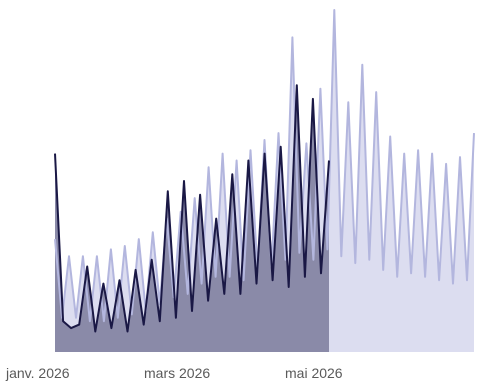 The height and width of the screenshot is (384, 486). What do you see at coordinates (177, 373) in the screenshot?
I see `x-tick-label-mar: mars 2026` at bounding box center [177, 373].